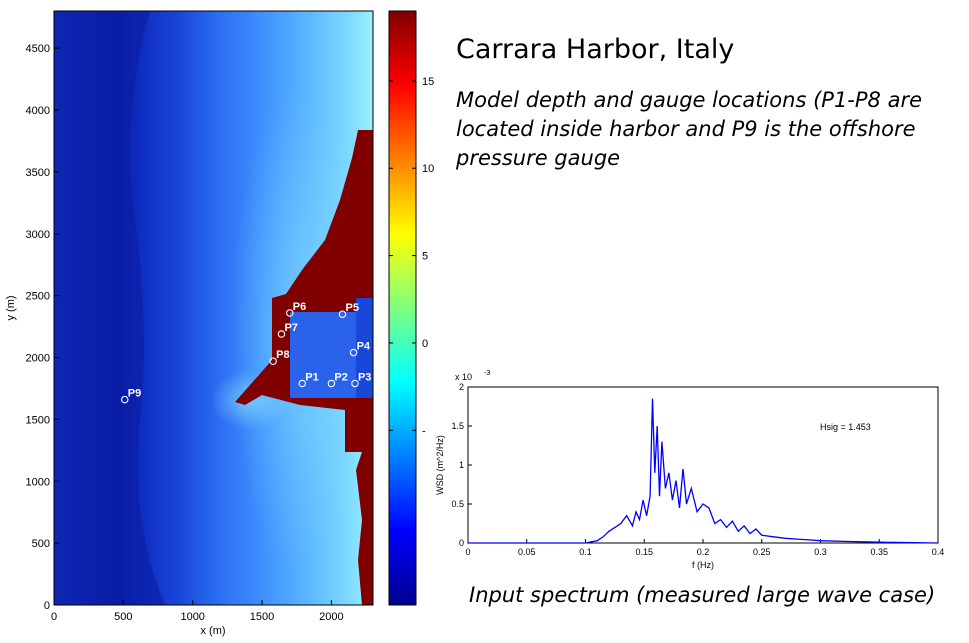 The image size is (969, 643). I want to click on spectrum-ylabel: WSD (m^2/Hz), so click(440, 465).